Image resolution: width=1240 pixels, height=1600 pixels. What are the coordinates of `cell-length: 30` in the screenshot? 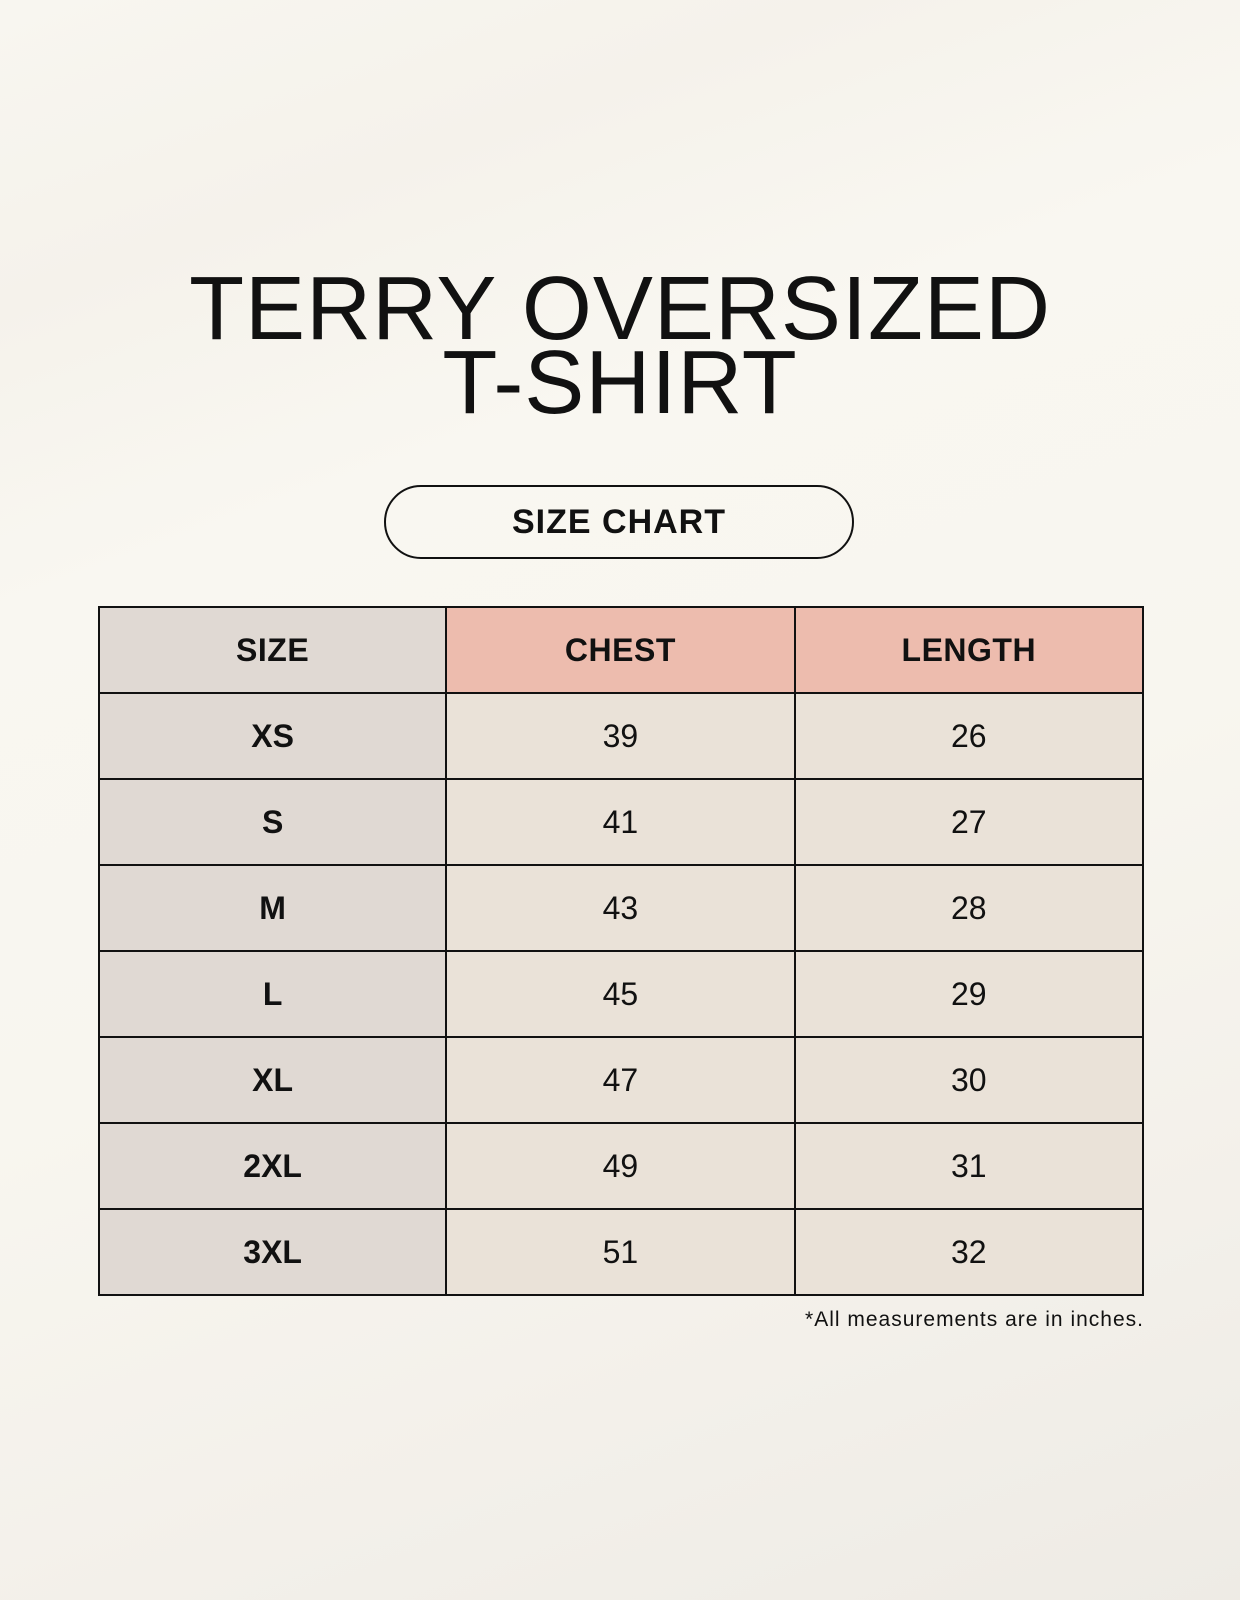 It's located at (969, 1080).